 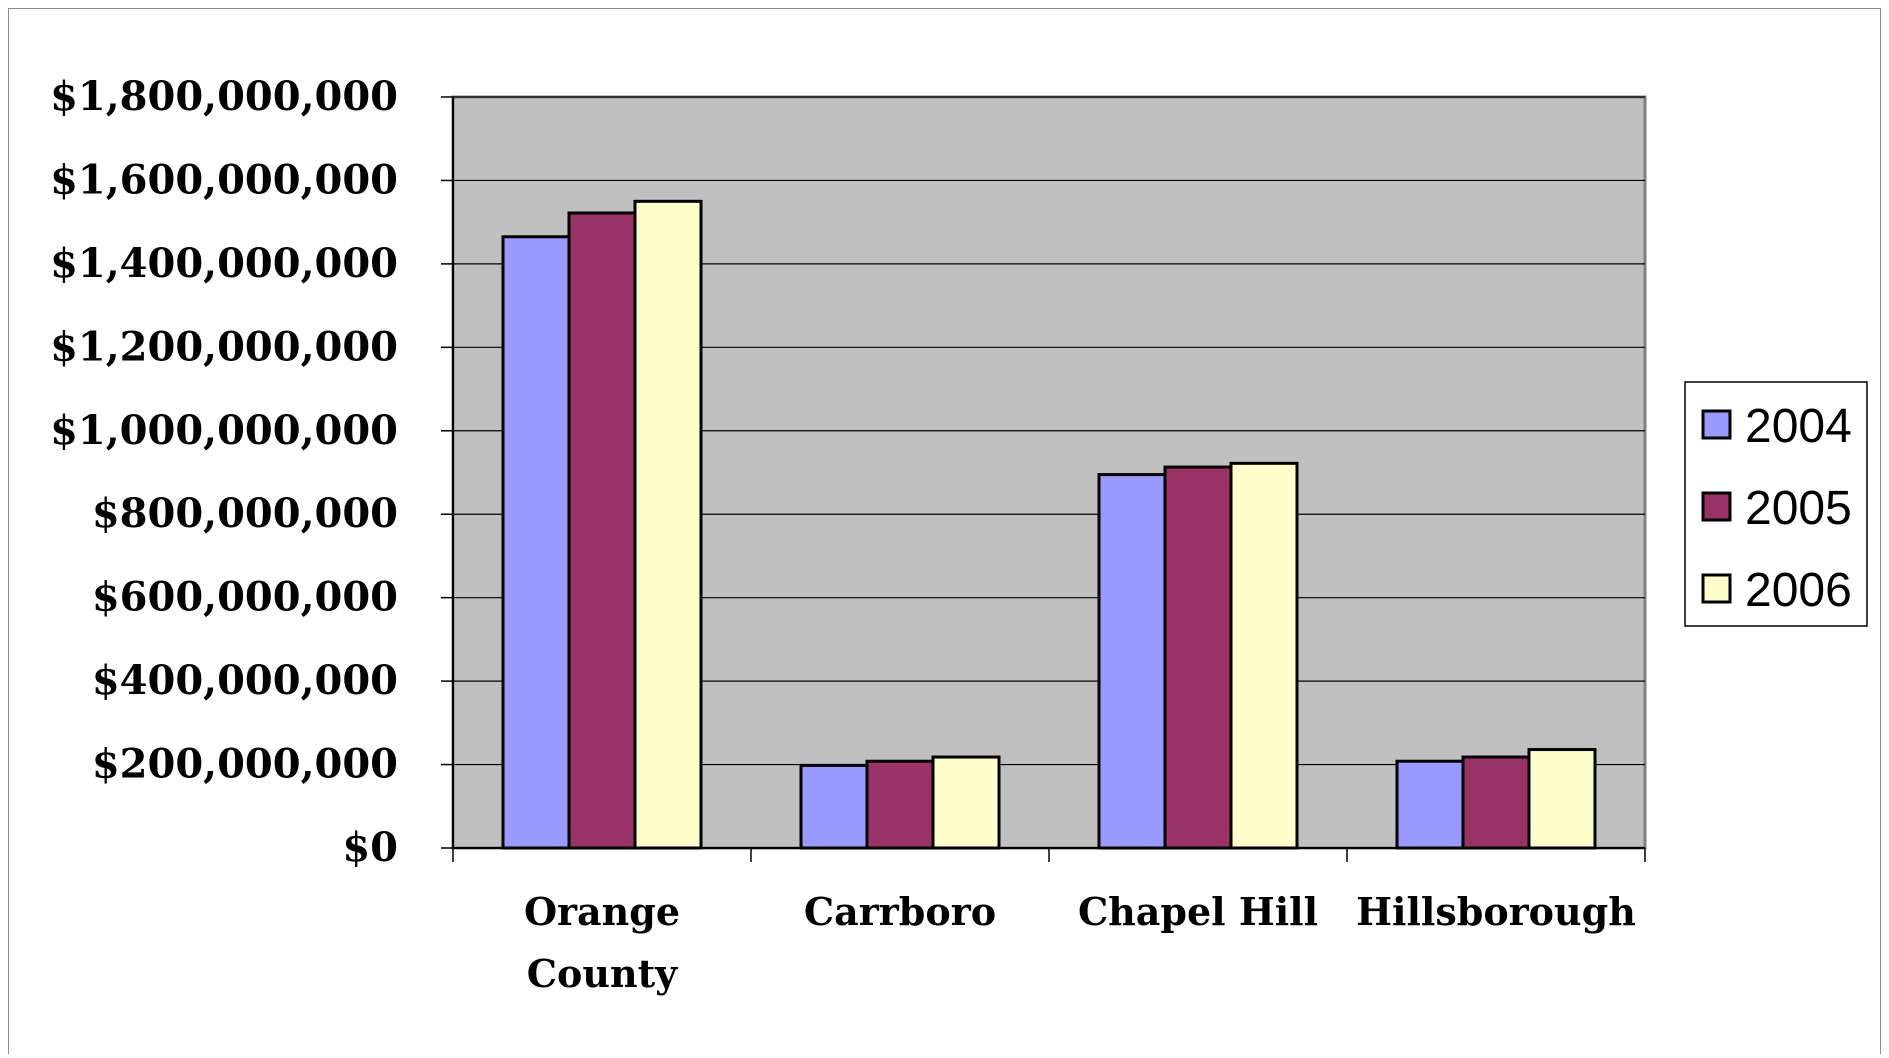 I want to click on y-tick-label: $800,000,000, so click(x=245, y=513).